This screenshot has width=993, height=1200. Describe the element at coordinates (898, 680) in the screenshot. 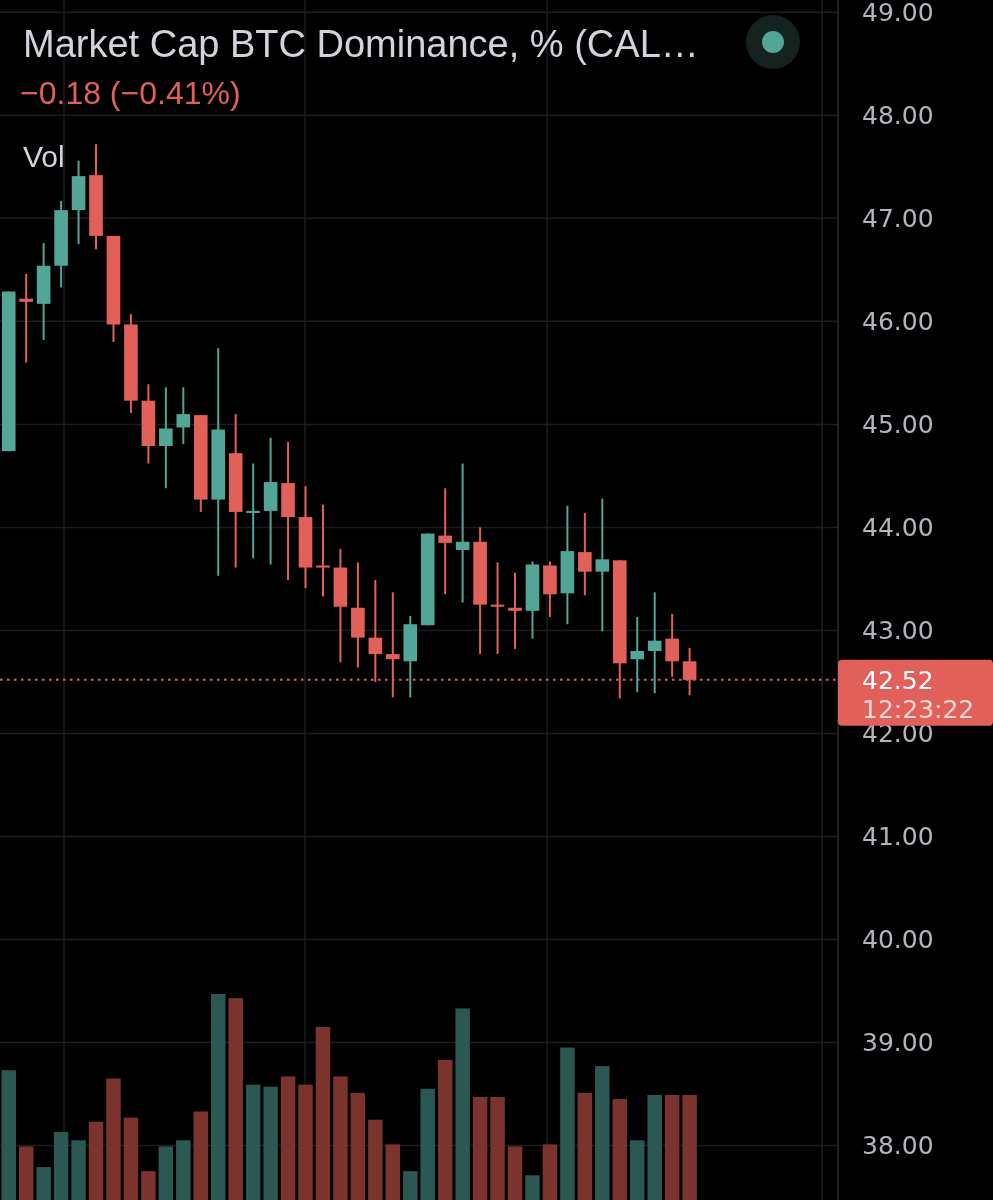

I see `ref-line-label: 42.52` at that location.